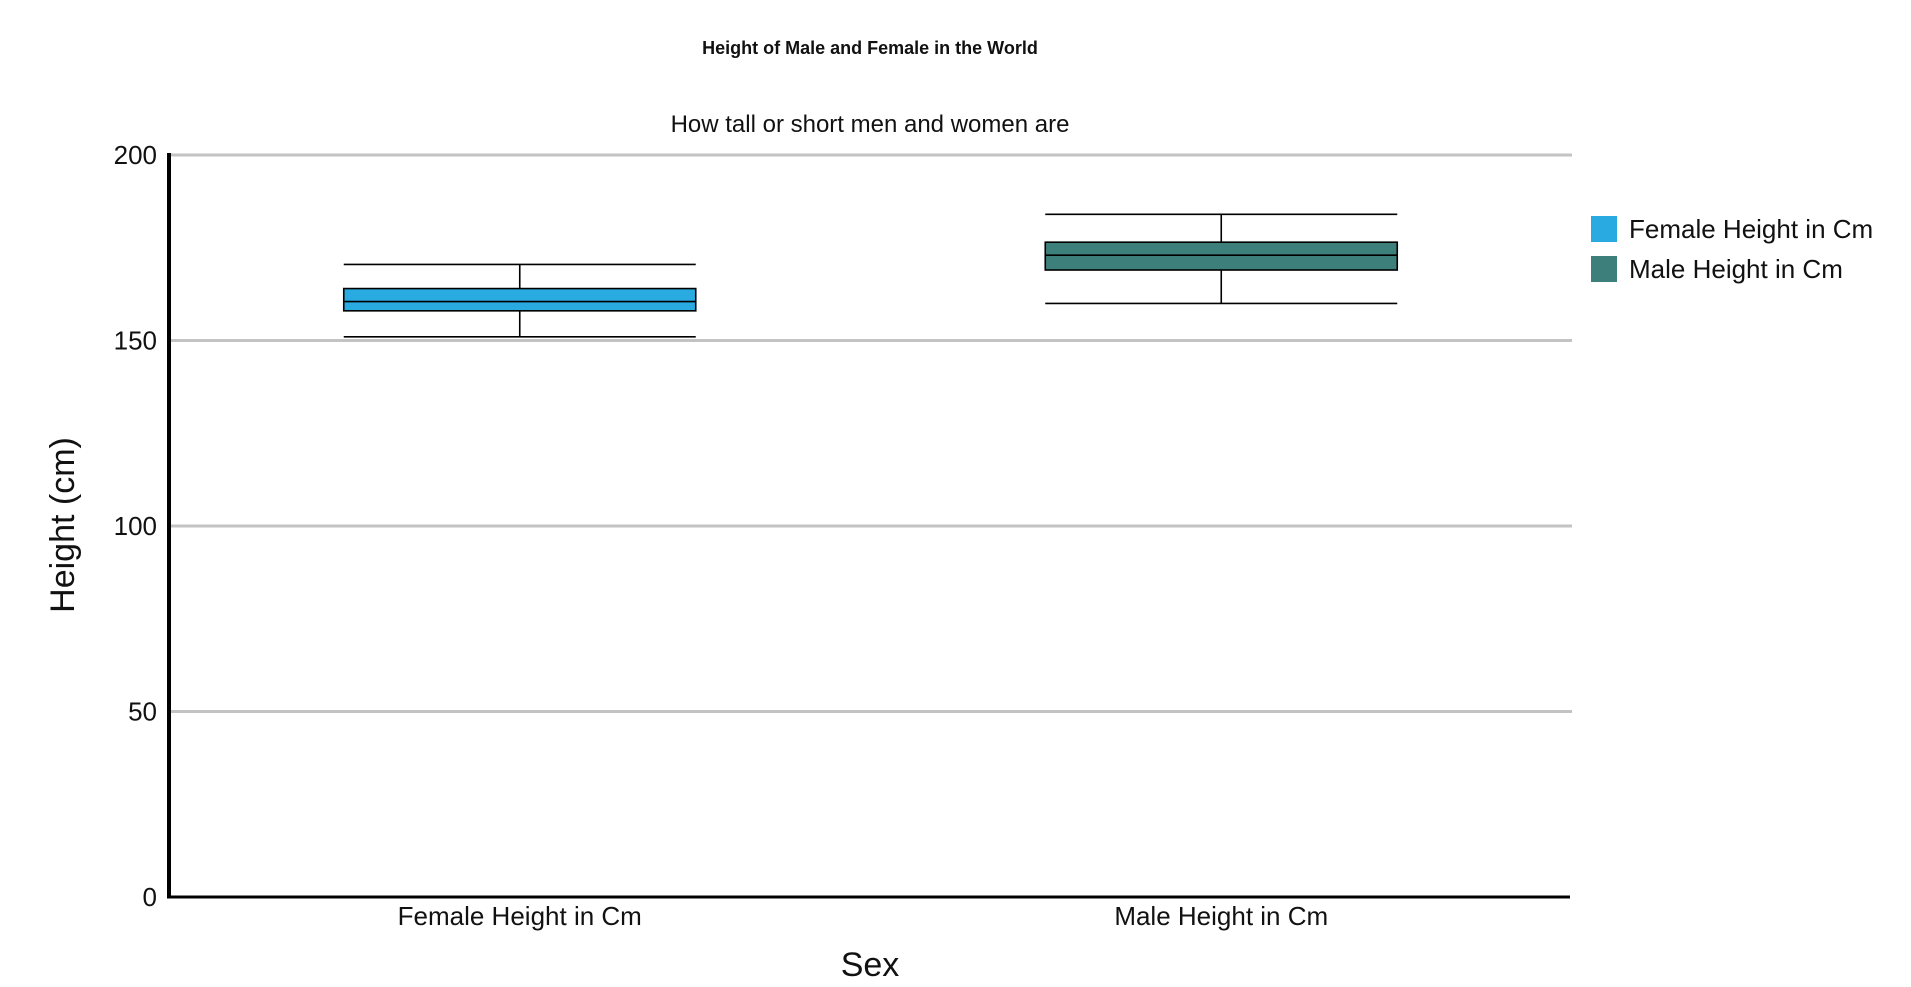 The width and height of the screenshot is (1911, 987). What do you see at coordinates (870, 48) in the screenshot?
I see `chart-title: Height of Male and Female in the World` at bounding box center [870, 48].